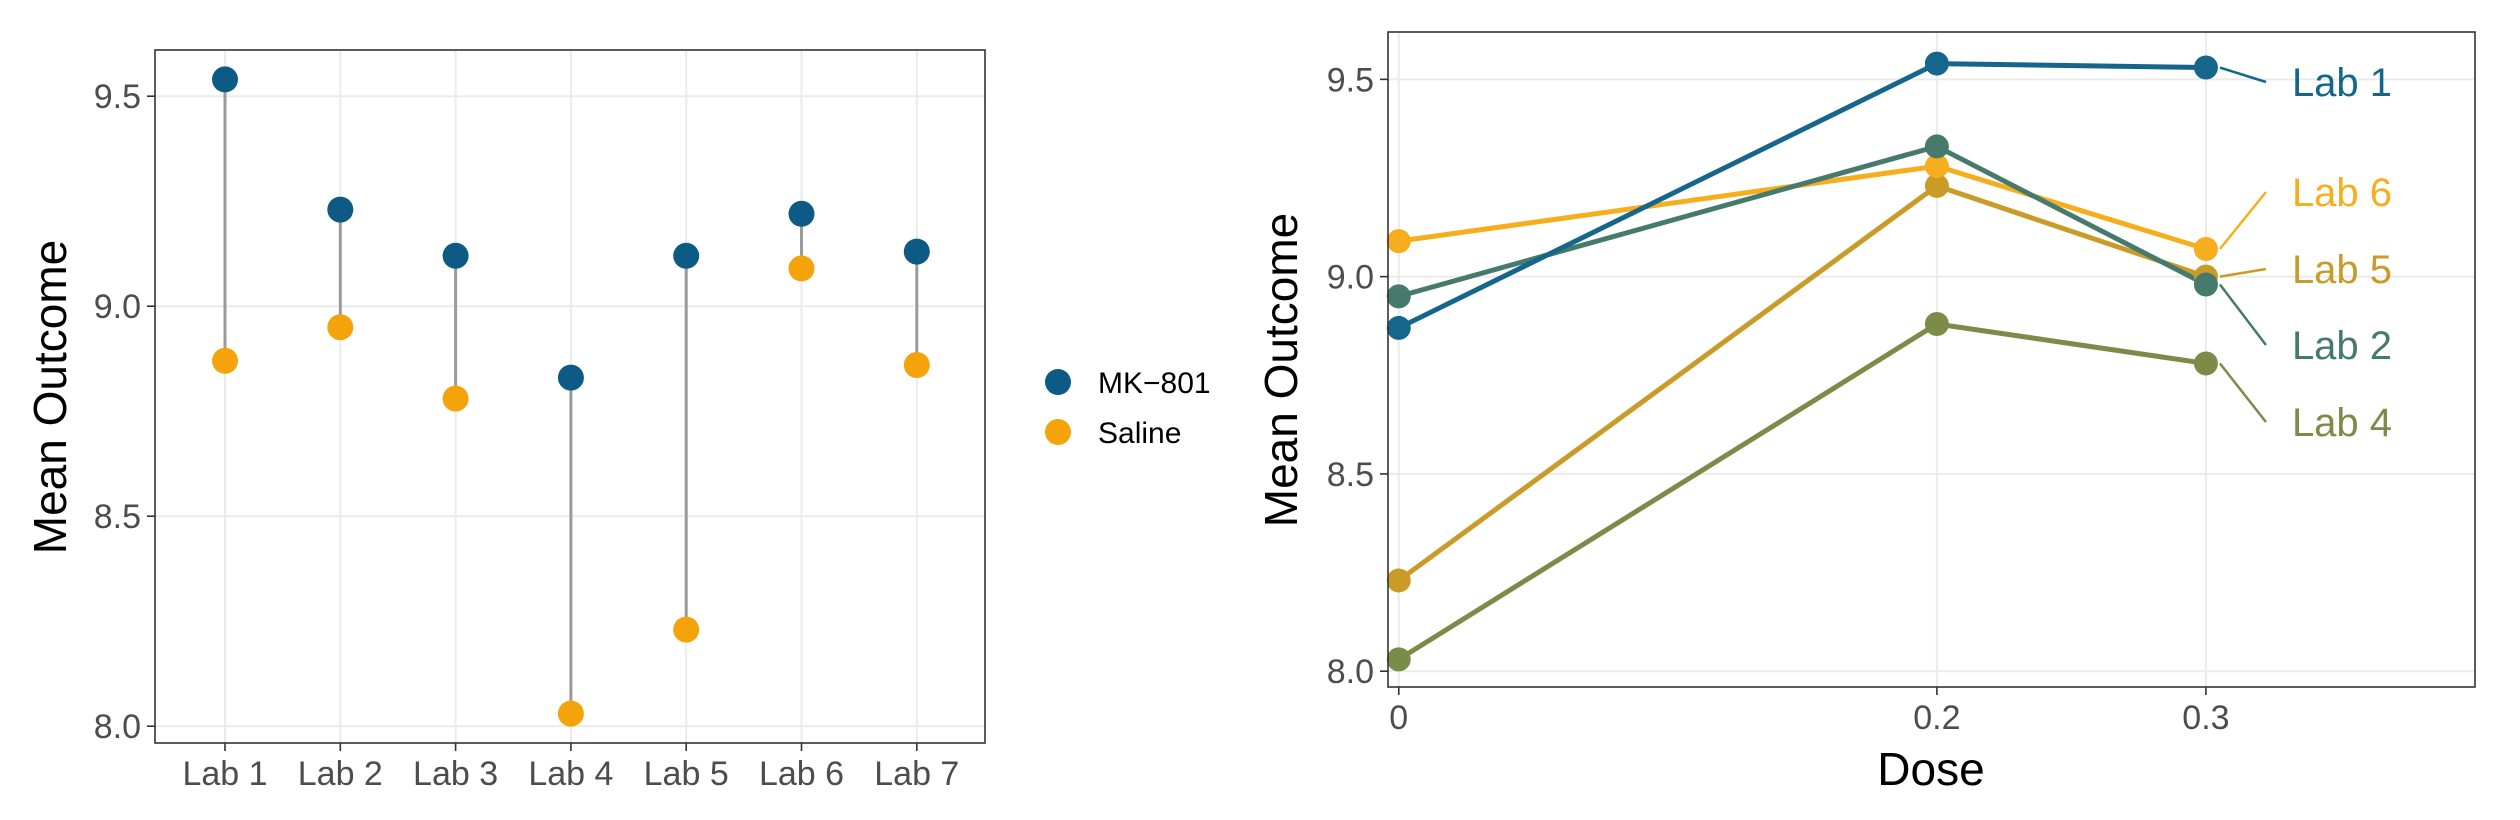  I want to click on panel1-x-tick-label-lab-3: Lab 3, so click(455, 774).